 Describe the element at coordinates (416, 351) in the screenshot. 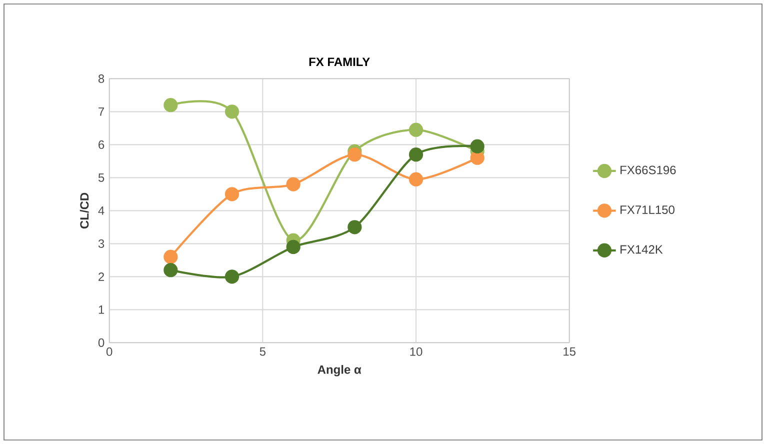

I see `x-tick-label: 10` at that location.